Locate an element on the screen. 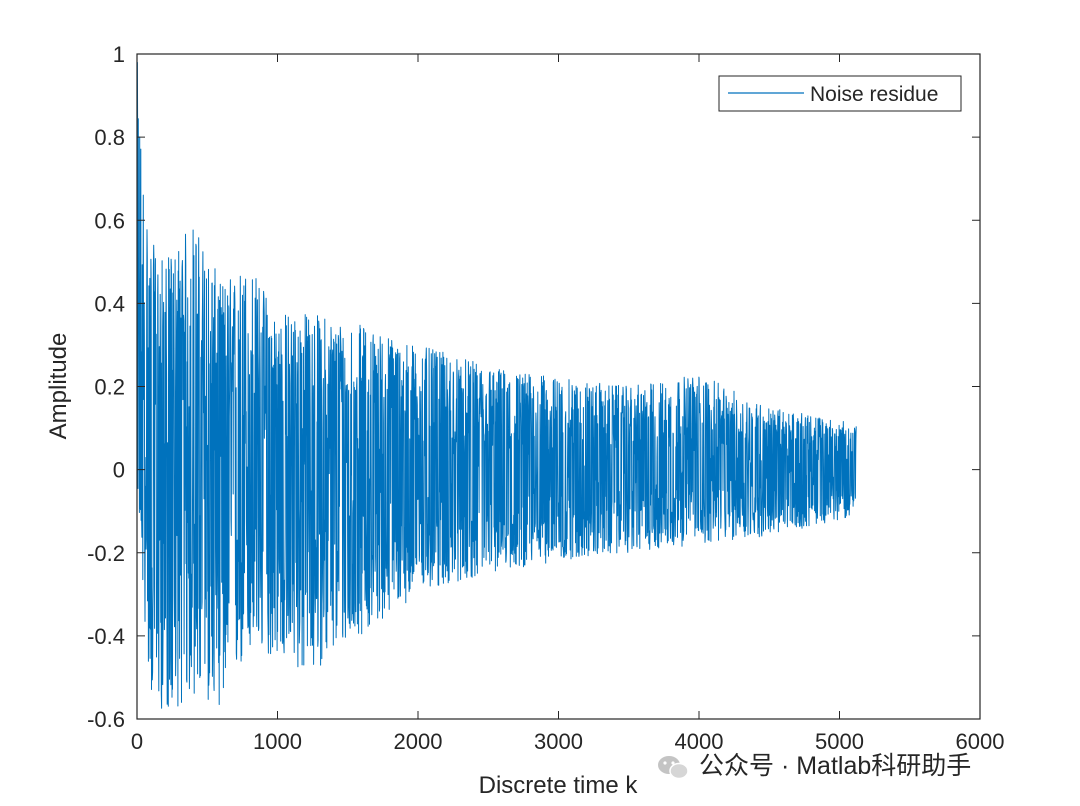  x-tick-label: 1000 is located at coordinates (277, 741).